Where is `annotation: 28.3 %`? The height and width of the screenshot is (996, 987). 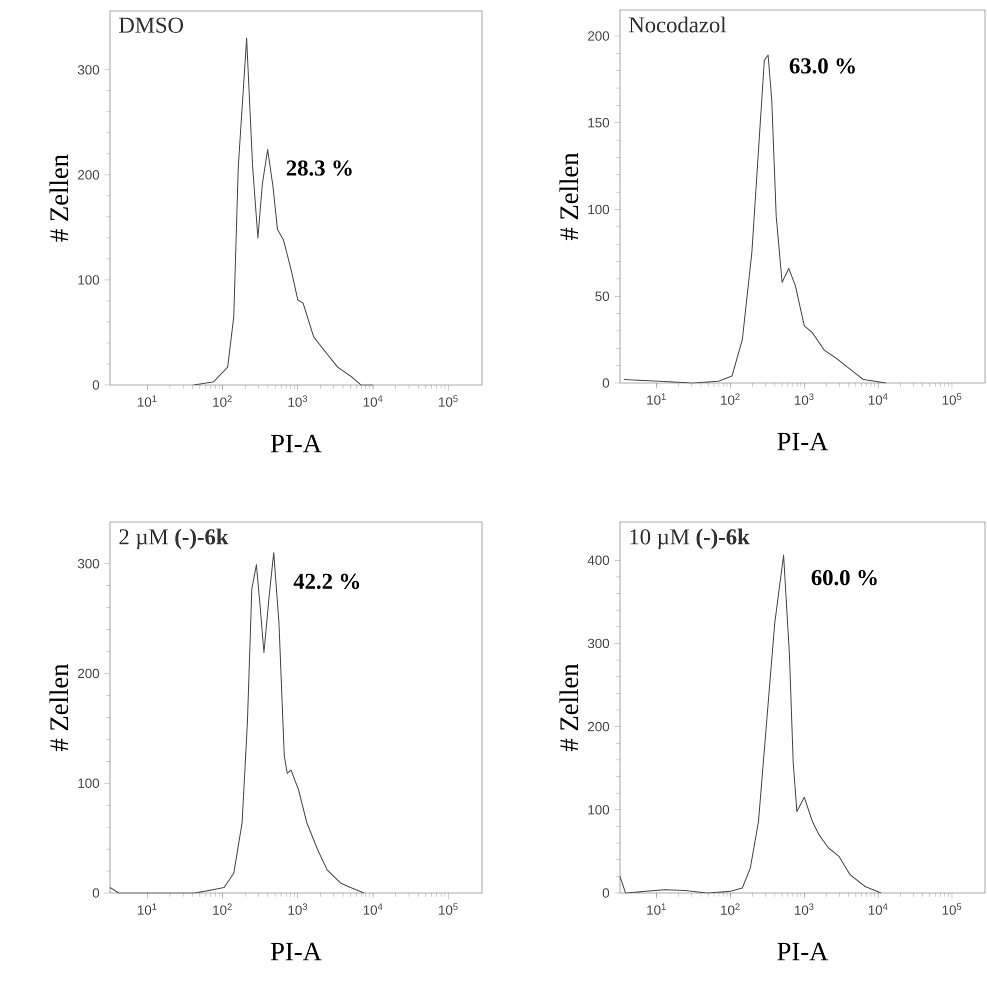
annotation: 28.3 % is located at coordinates (319, 168).